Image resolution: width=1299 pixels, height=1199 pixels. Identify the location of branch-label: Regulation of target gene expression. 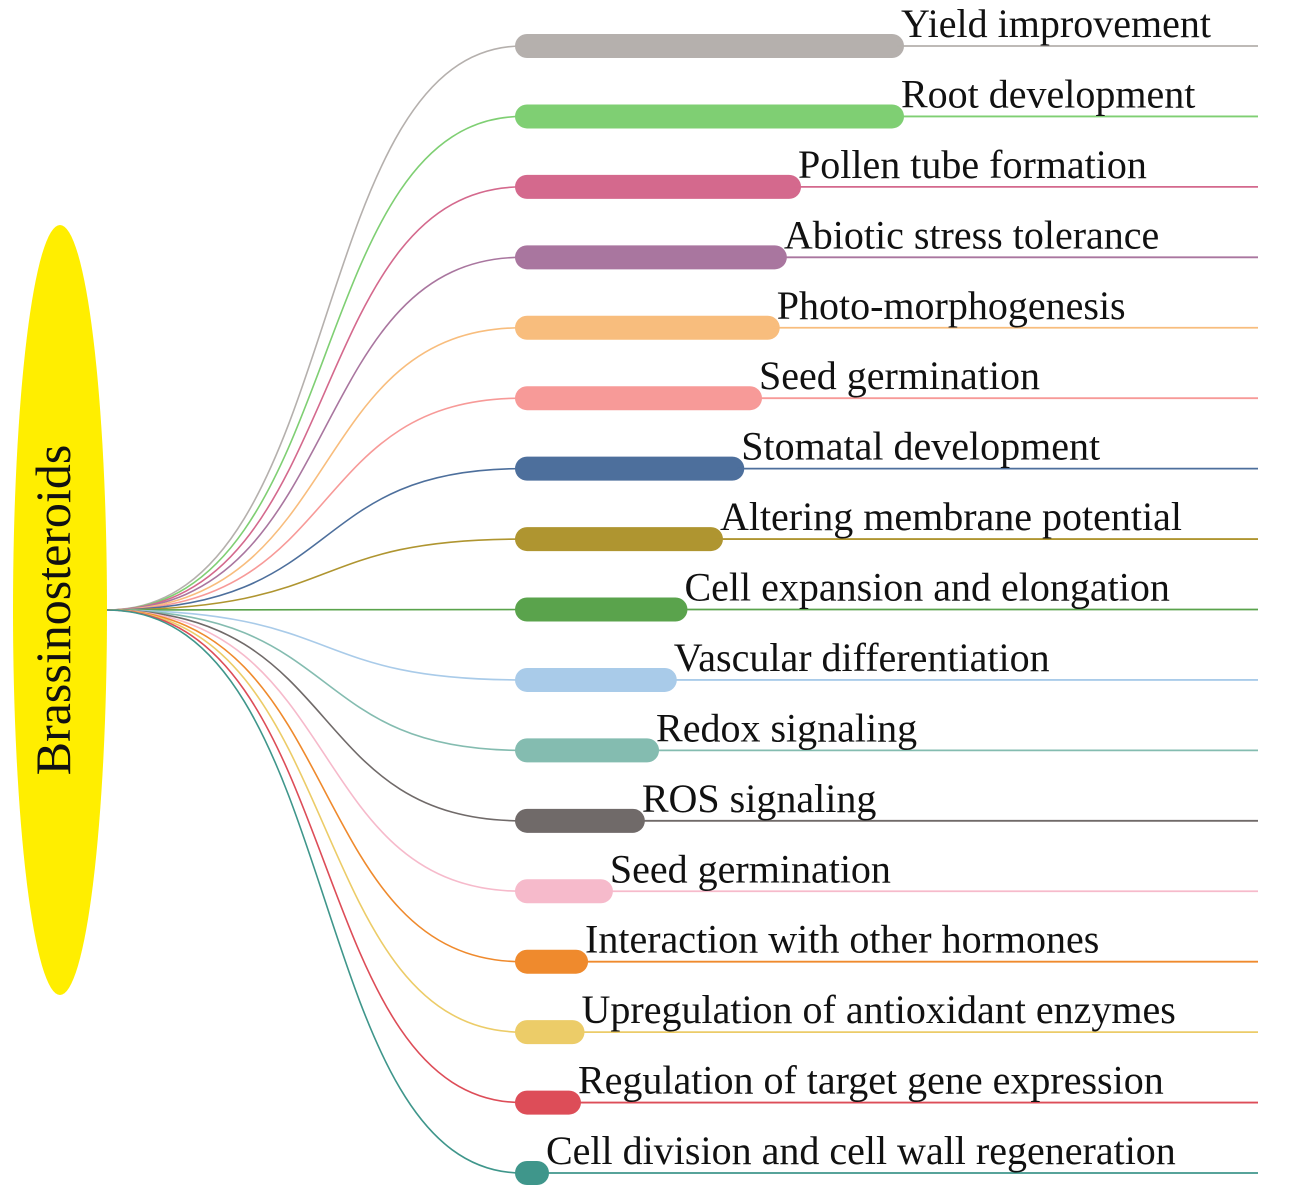
(871, 1080).